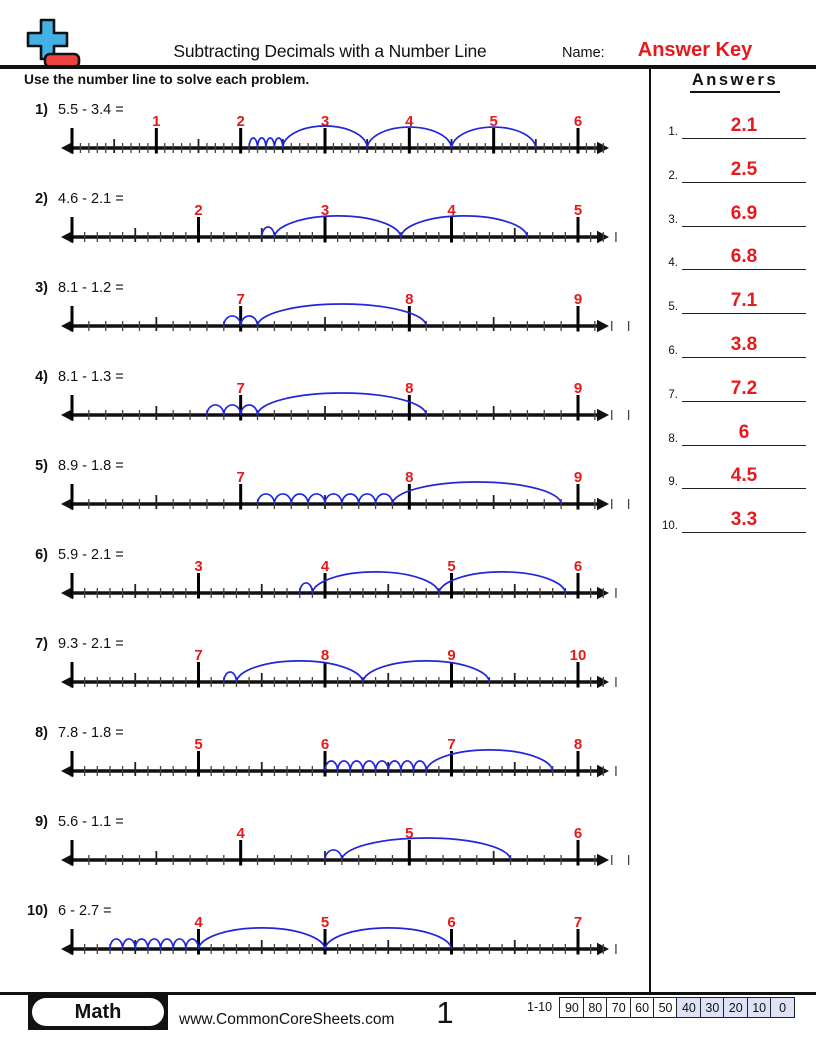 The height and width of the screenshot is (1056, 816). I want to click on answer-row: 4. 6.8, so click(730, 257).